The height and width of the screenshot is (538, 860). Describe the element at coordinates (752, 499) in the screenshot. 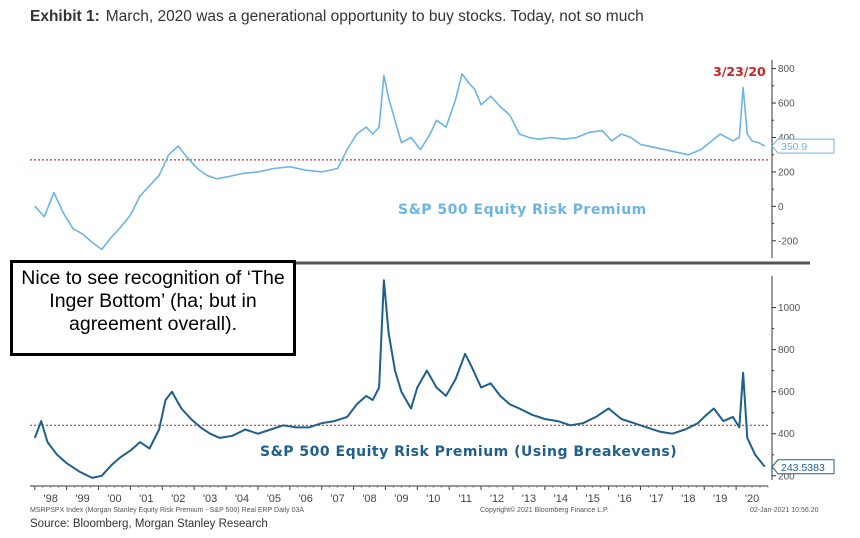

I see `x-tick-label: '20` at that location.